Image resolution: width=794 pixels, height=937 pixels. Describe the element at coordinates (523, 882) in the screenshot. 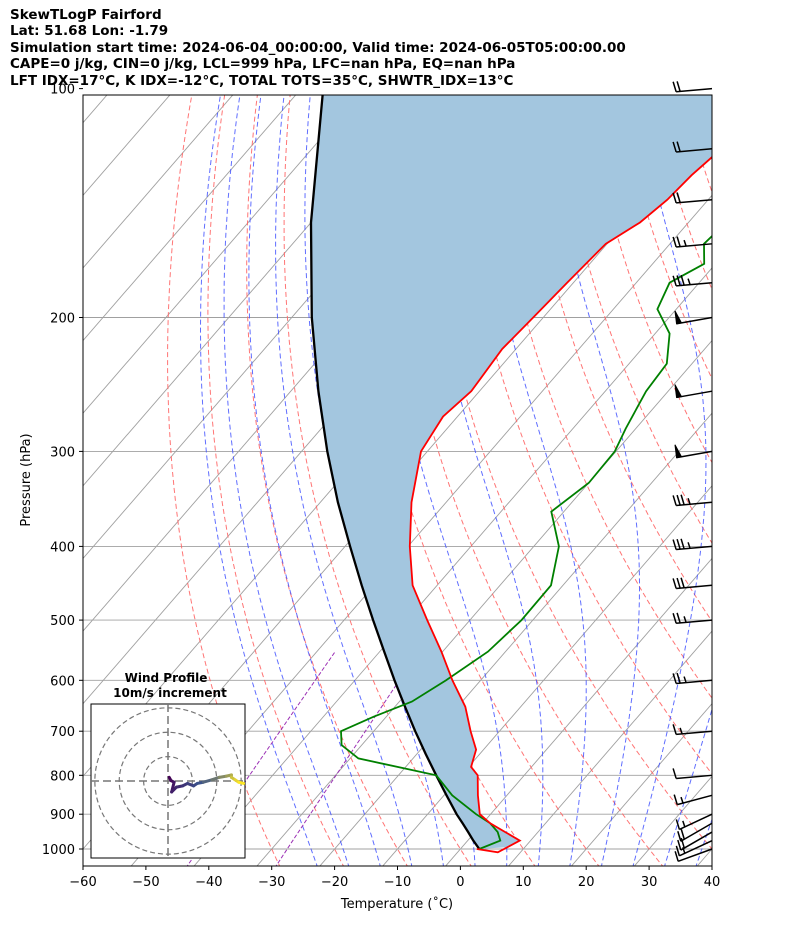

I see `x-tick-label: 10` at that location.